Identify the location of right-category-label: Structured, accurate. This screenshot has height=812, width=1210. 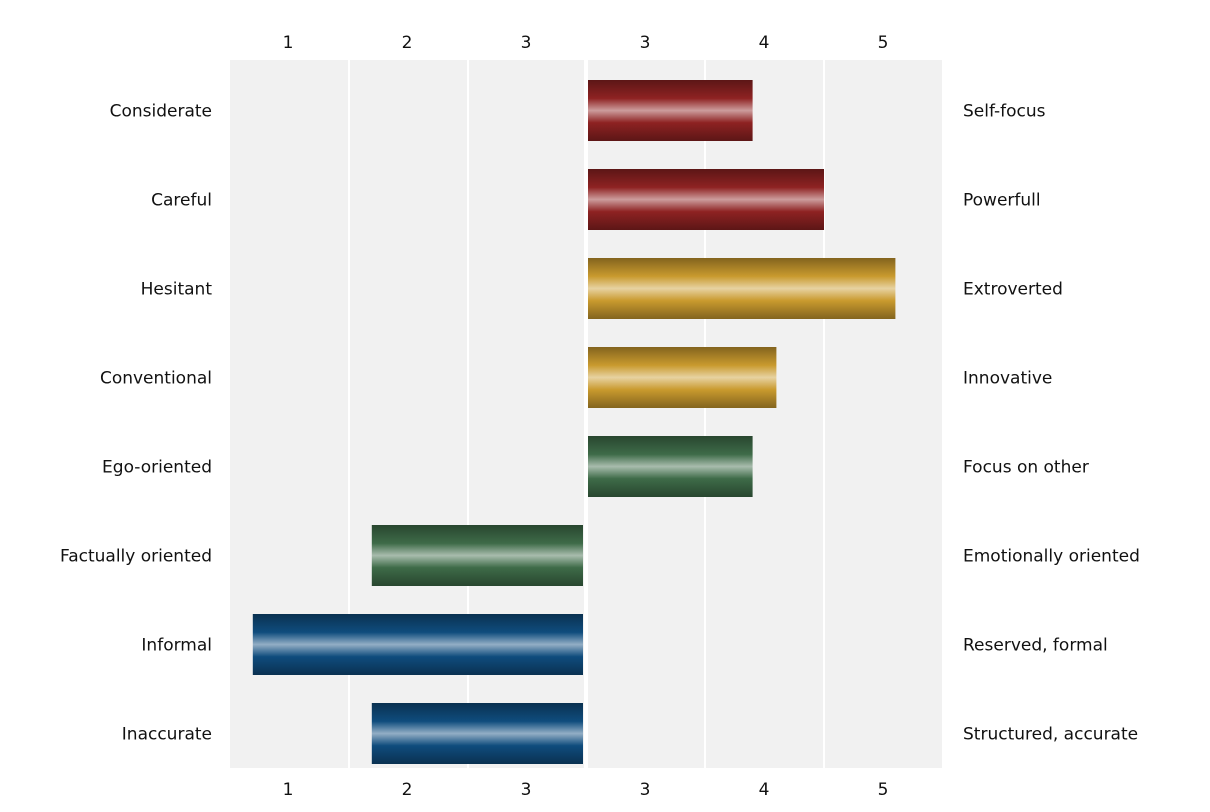
(1050, 735).